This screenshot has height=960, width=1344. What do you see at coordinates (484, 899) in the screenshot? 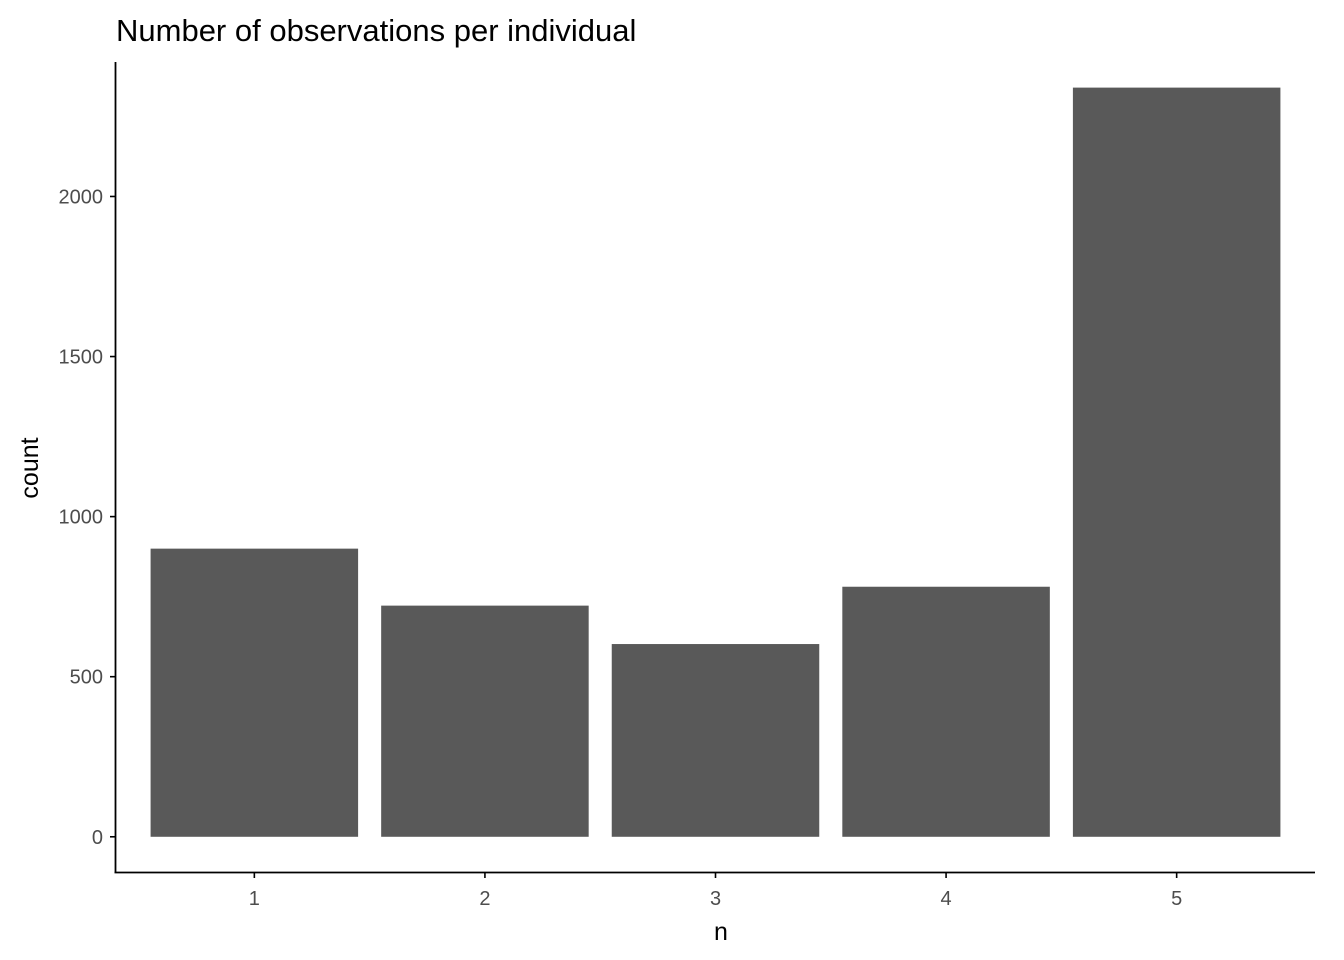
I see `x-tick-label: 2` at bounding box center [484, 899].